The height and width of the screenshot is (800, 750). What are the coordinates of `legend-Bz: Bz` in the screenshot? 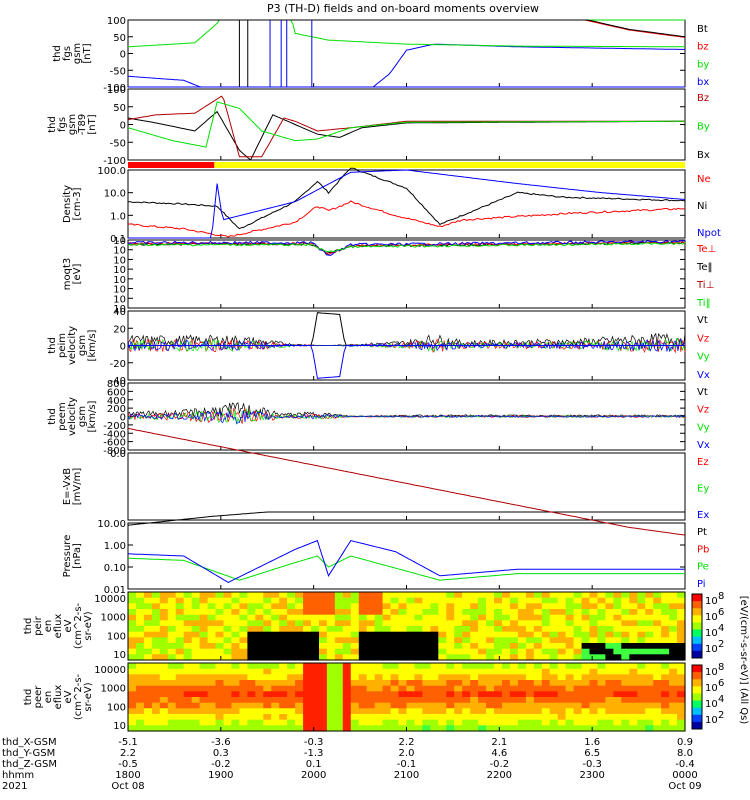 It's located at (703, 98).